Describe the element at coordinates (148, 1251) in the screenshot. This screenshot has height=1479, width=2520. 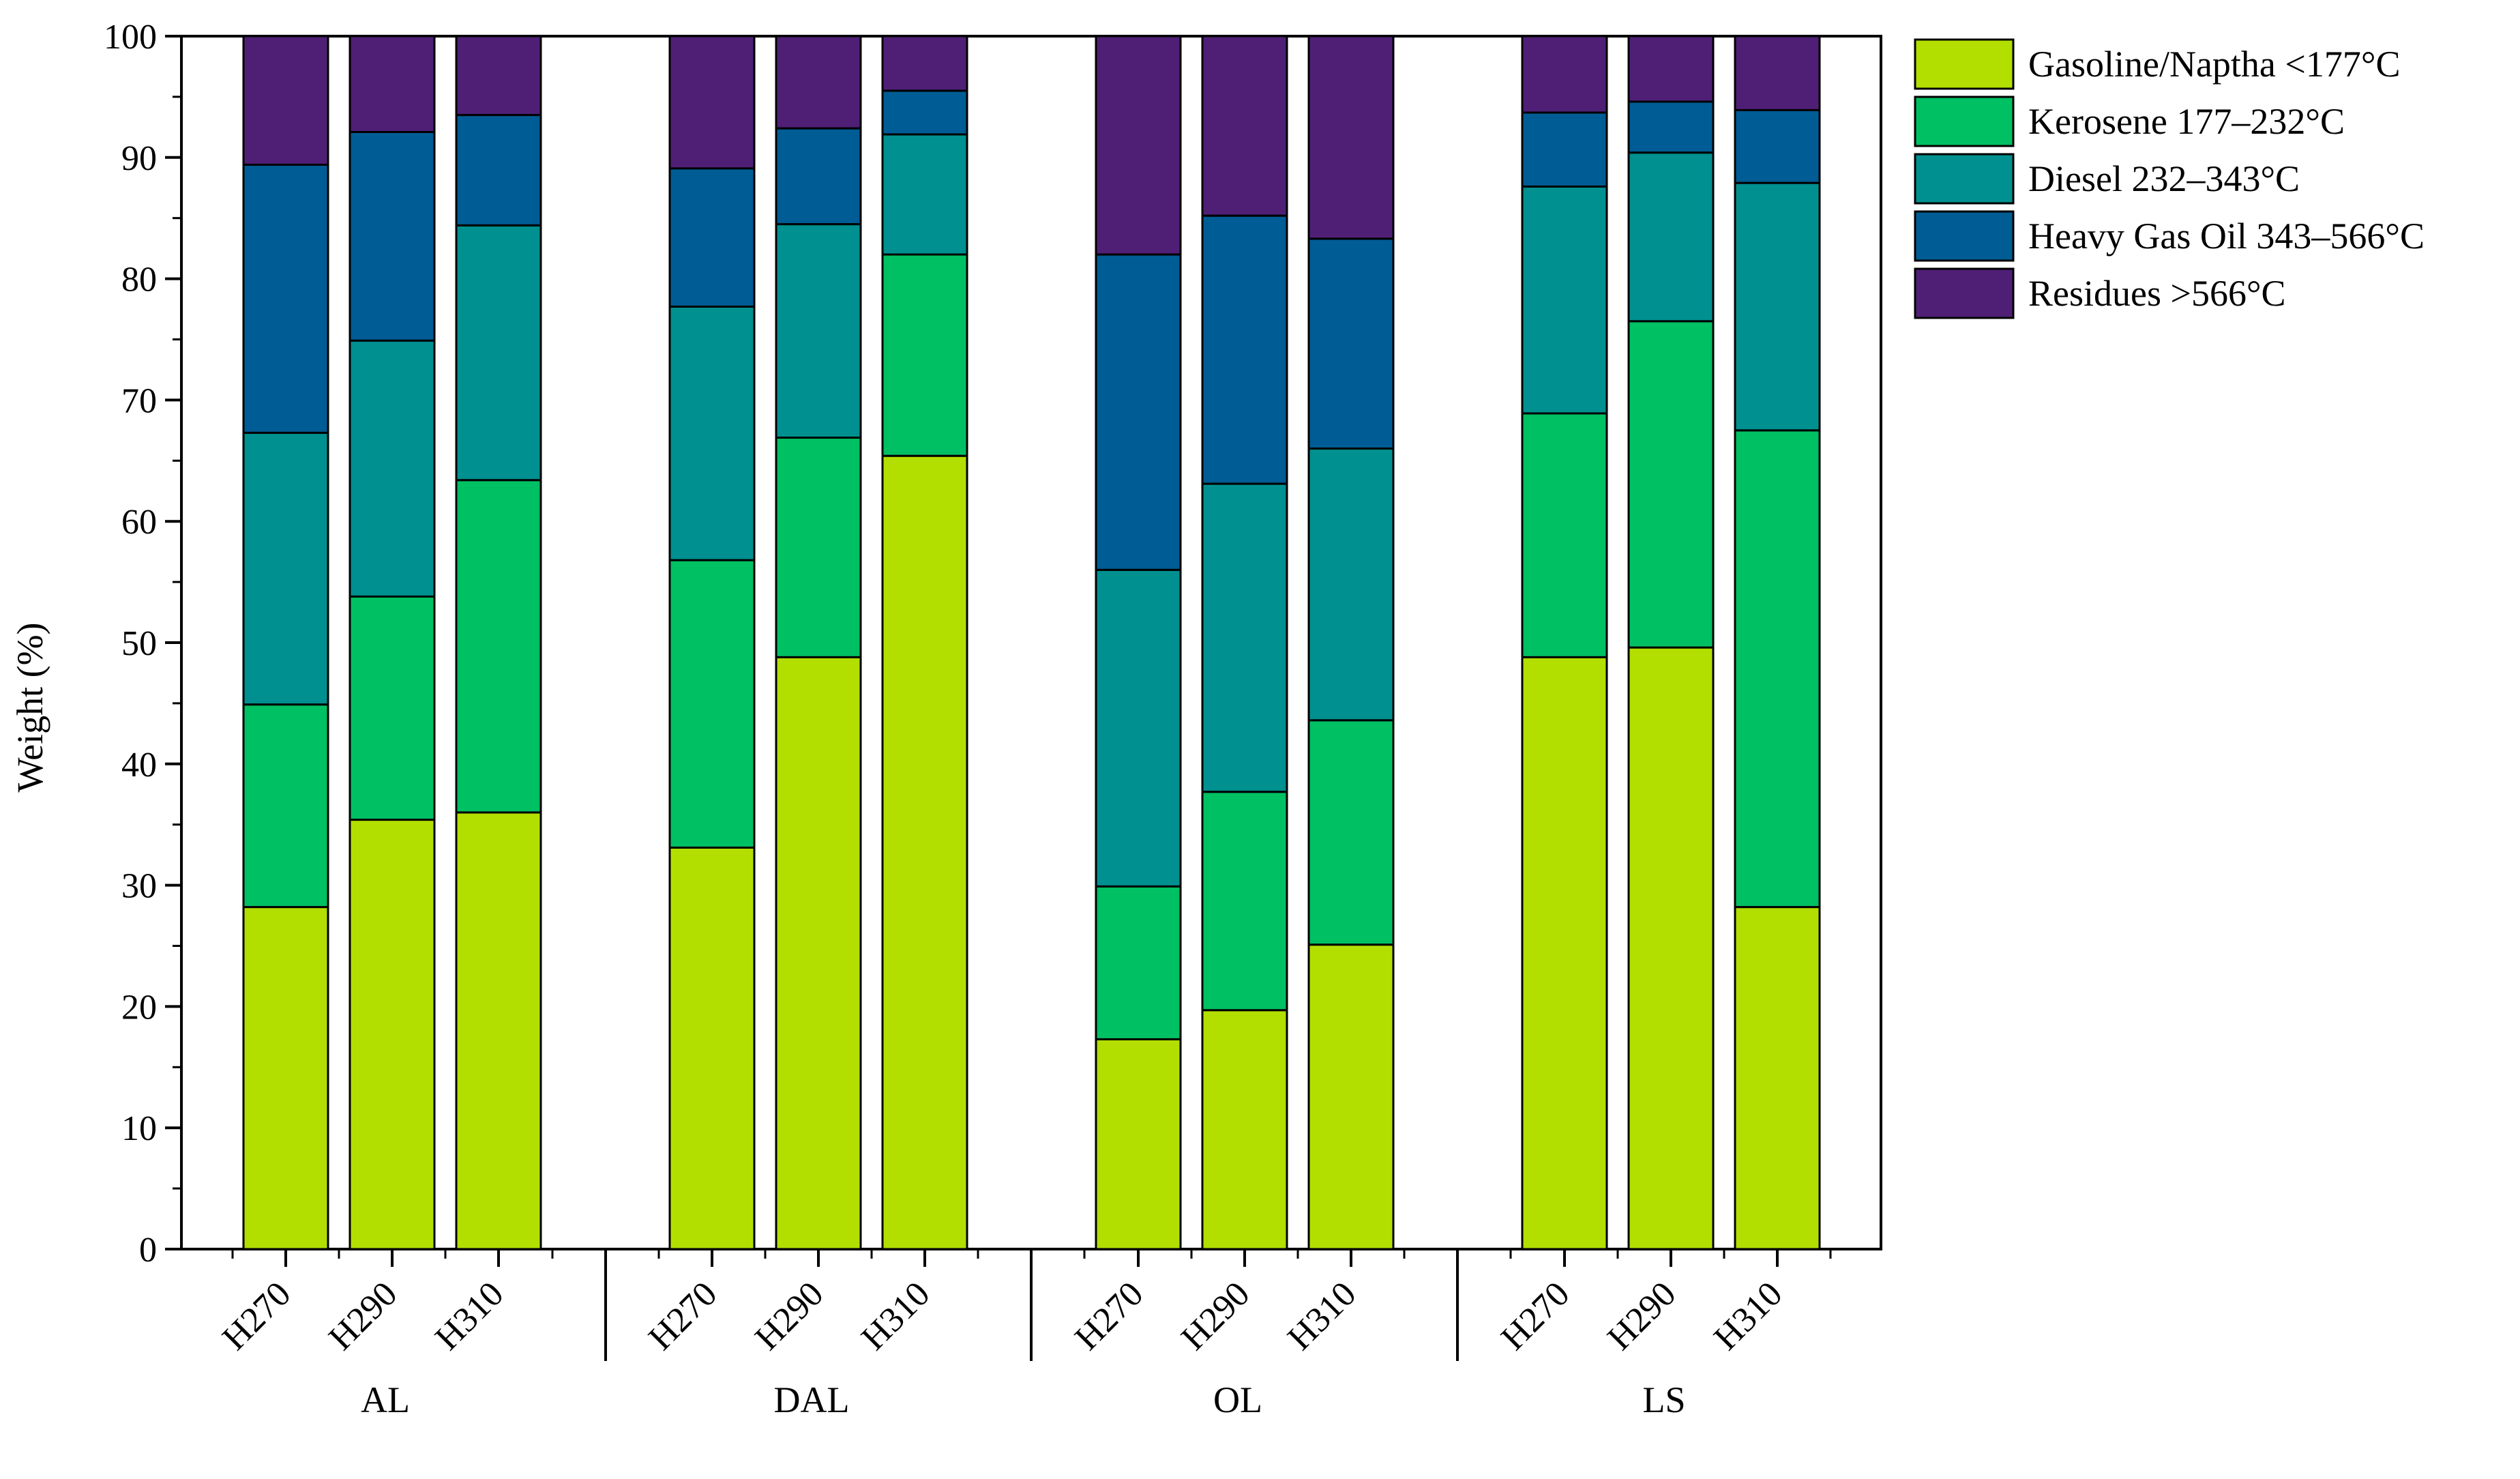
I see `y-tick-label: 0` at that location.